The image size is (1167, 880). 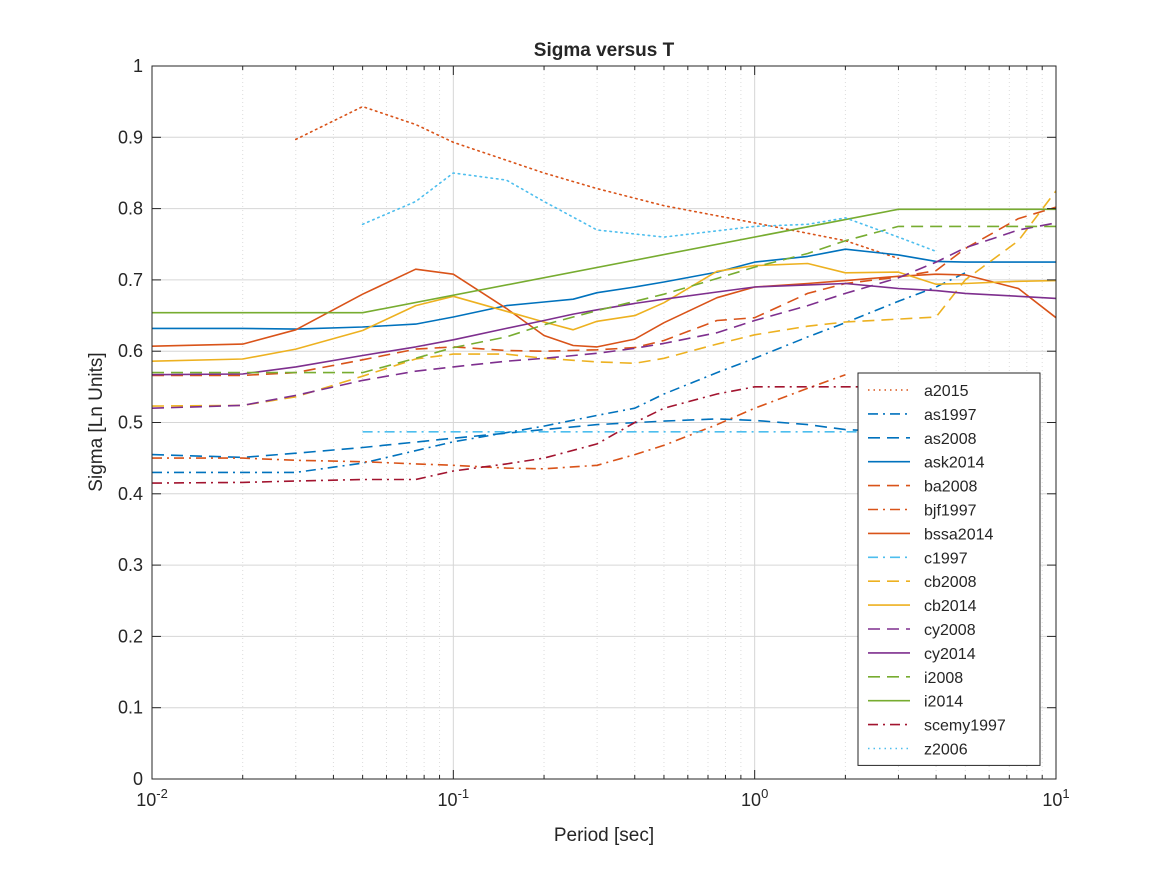 What do you see at coordinates (130, 494) in the screenshot?
I see `y-tick-label: 0.4` at bounding box center [130, 494].